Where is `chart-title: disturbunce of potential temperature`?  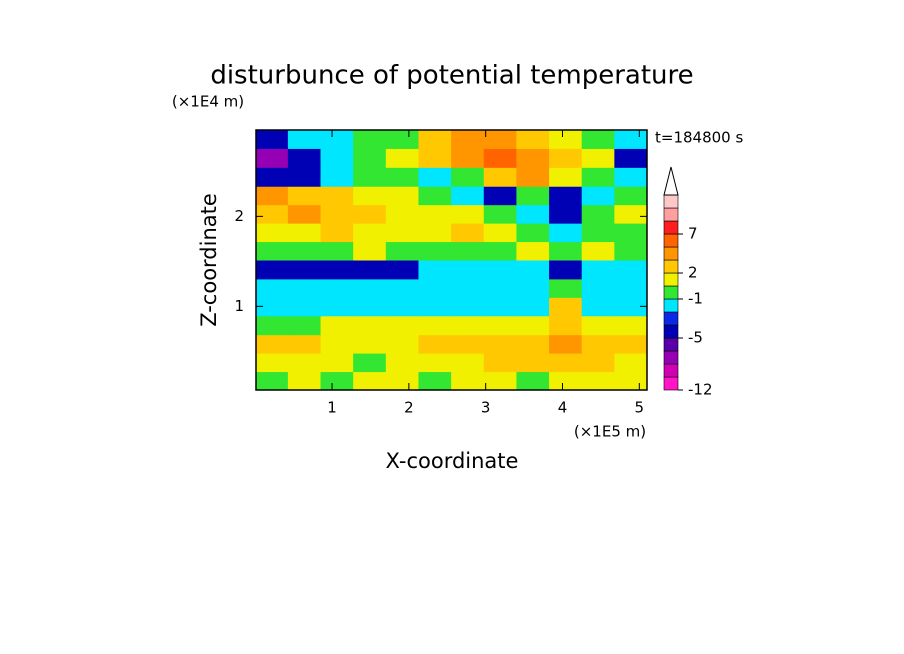 chart-title: disturbunce of potential temperature is located at coordinates (451, 76).